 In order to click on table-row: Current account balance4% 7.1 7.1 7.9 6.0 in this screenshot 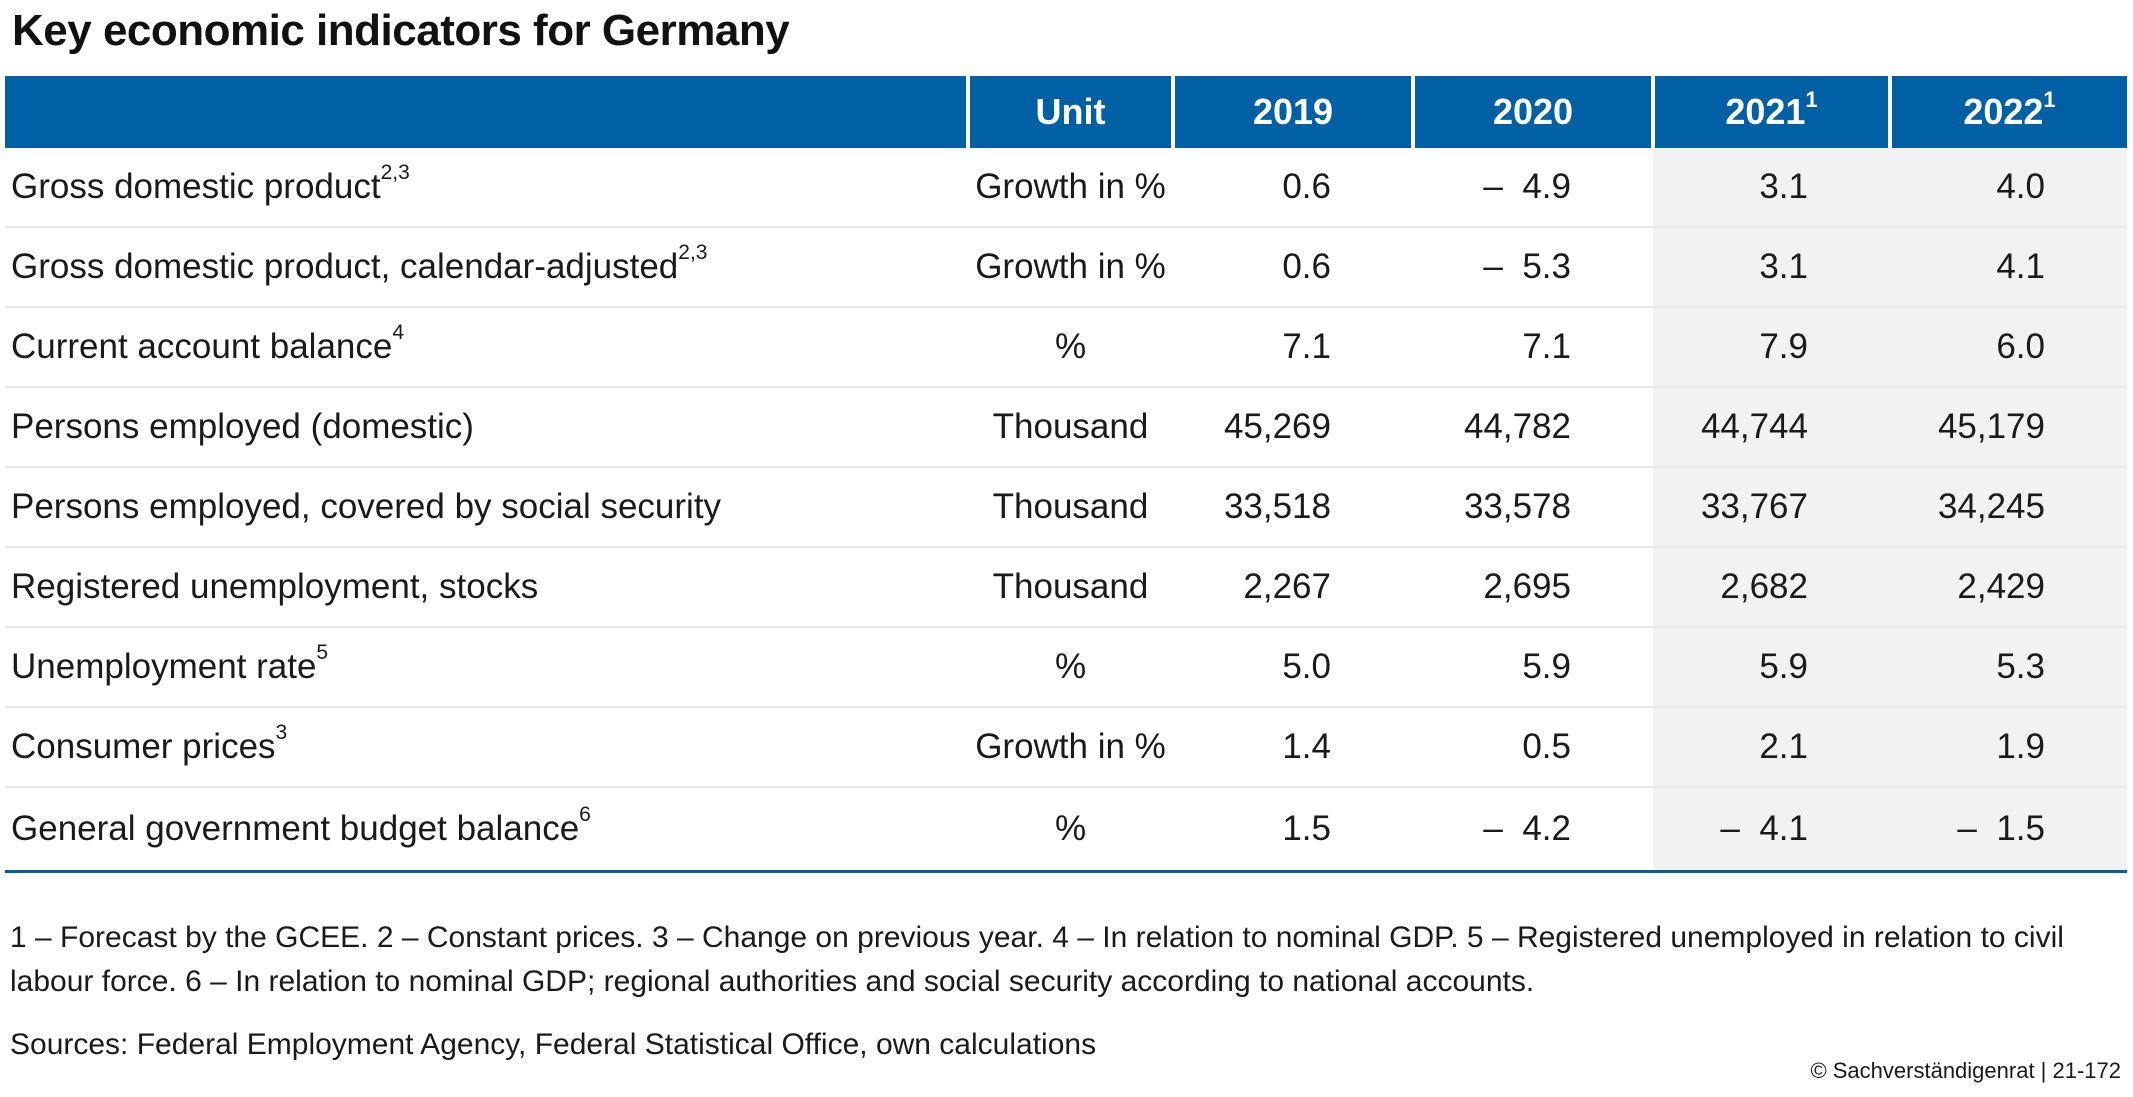, I will do `click(1066, 347)`.